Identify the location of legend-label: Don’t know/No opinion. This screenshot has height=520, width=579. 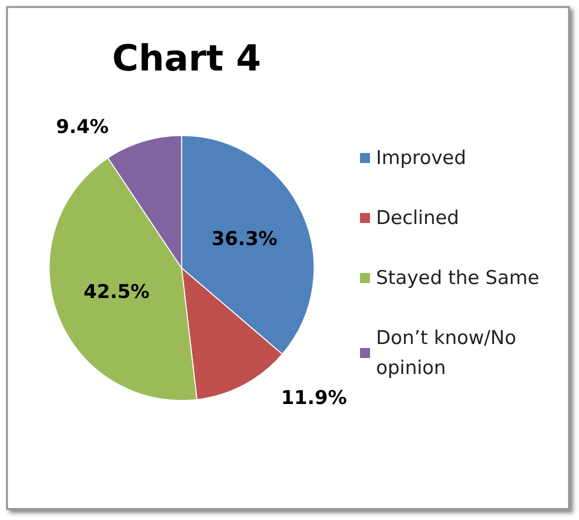
(449, 353).